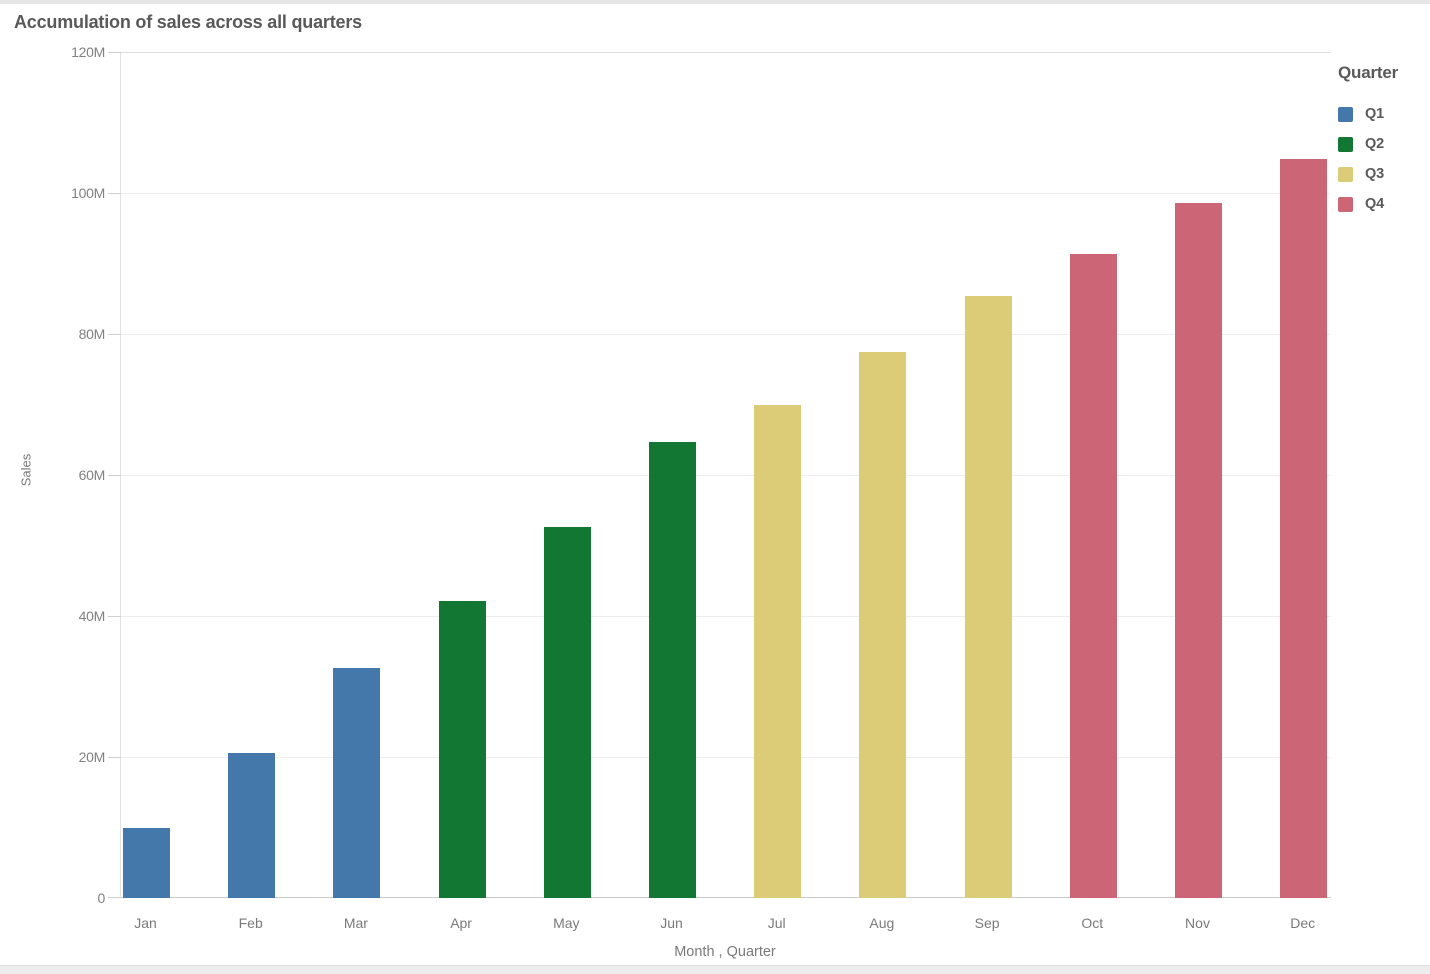 Image resolution: width=1430 pixels, height=974 pixels. What do you see at coordinates (92, 616) in the screenshot?
I see `y-tick-label: 40M` at bounding box center [92, 616].